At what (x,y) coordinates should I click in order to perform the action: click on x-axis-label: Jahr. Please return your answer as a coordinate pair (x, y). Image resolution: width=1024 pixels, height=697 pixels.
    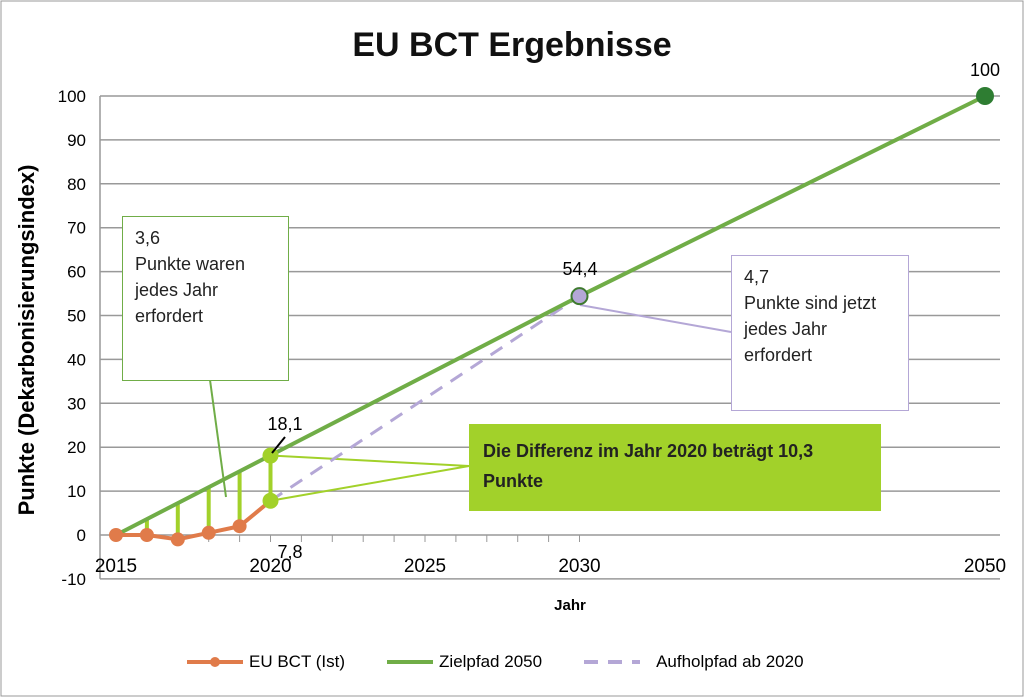
    Looking at the image, I should click on (570, 605).